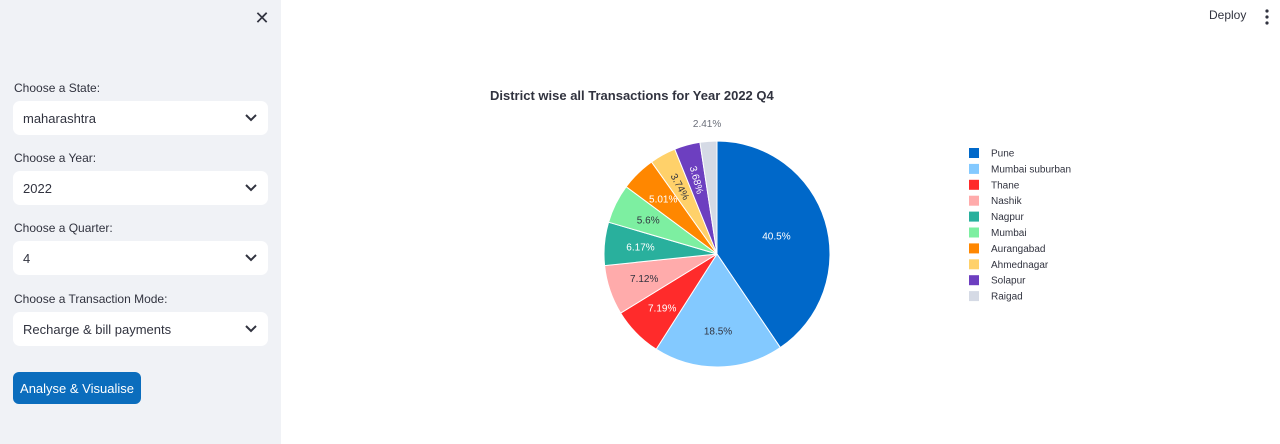  I want to click on quarter-select: 4, so click(140, 258).